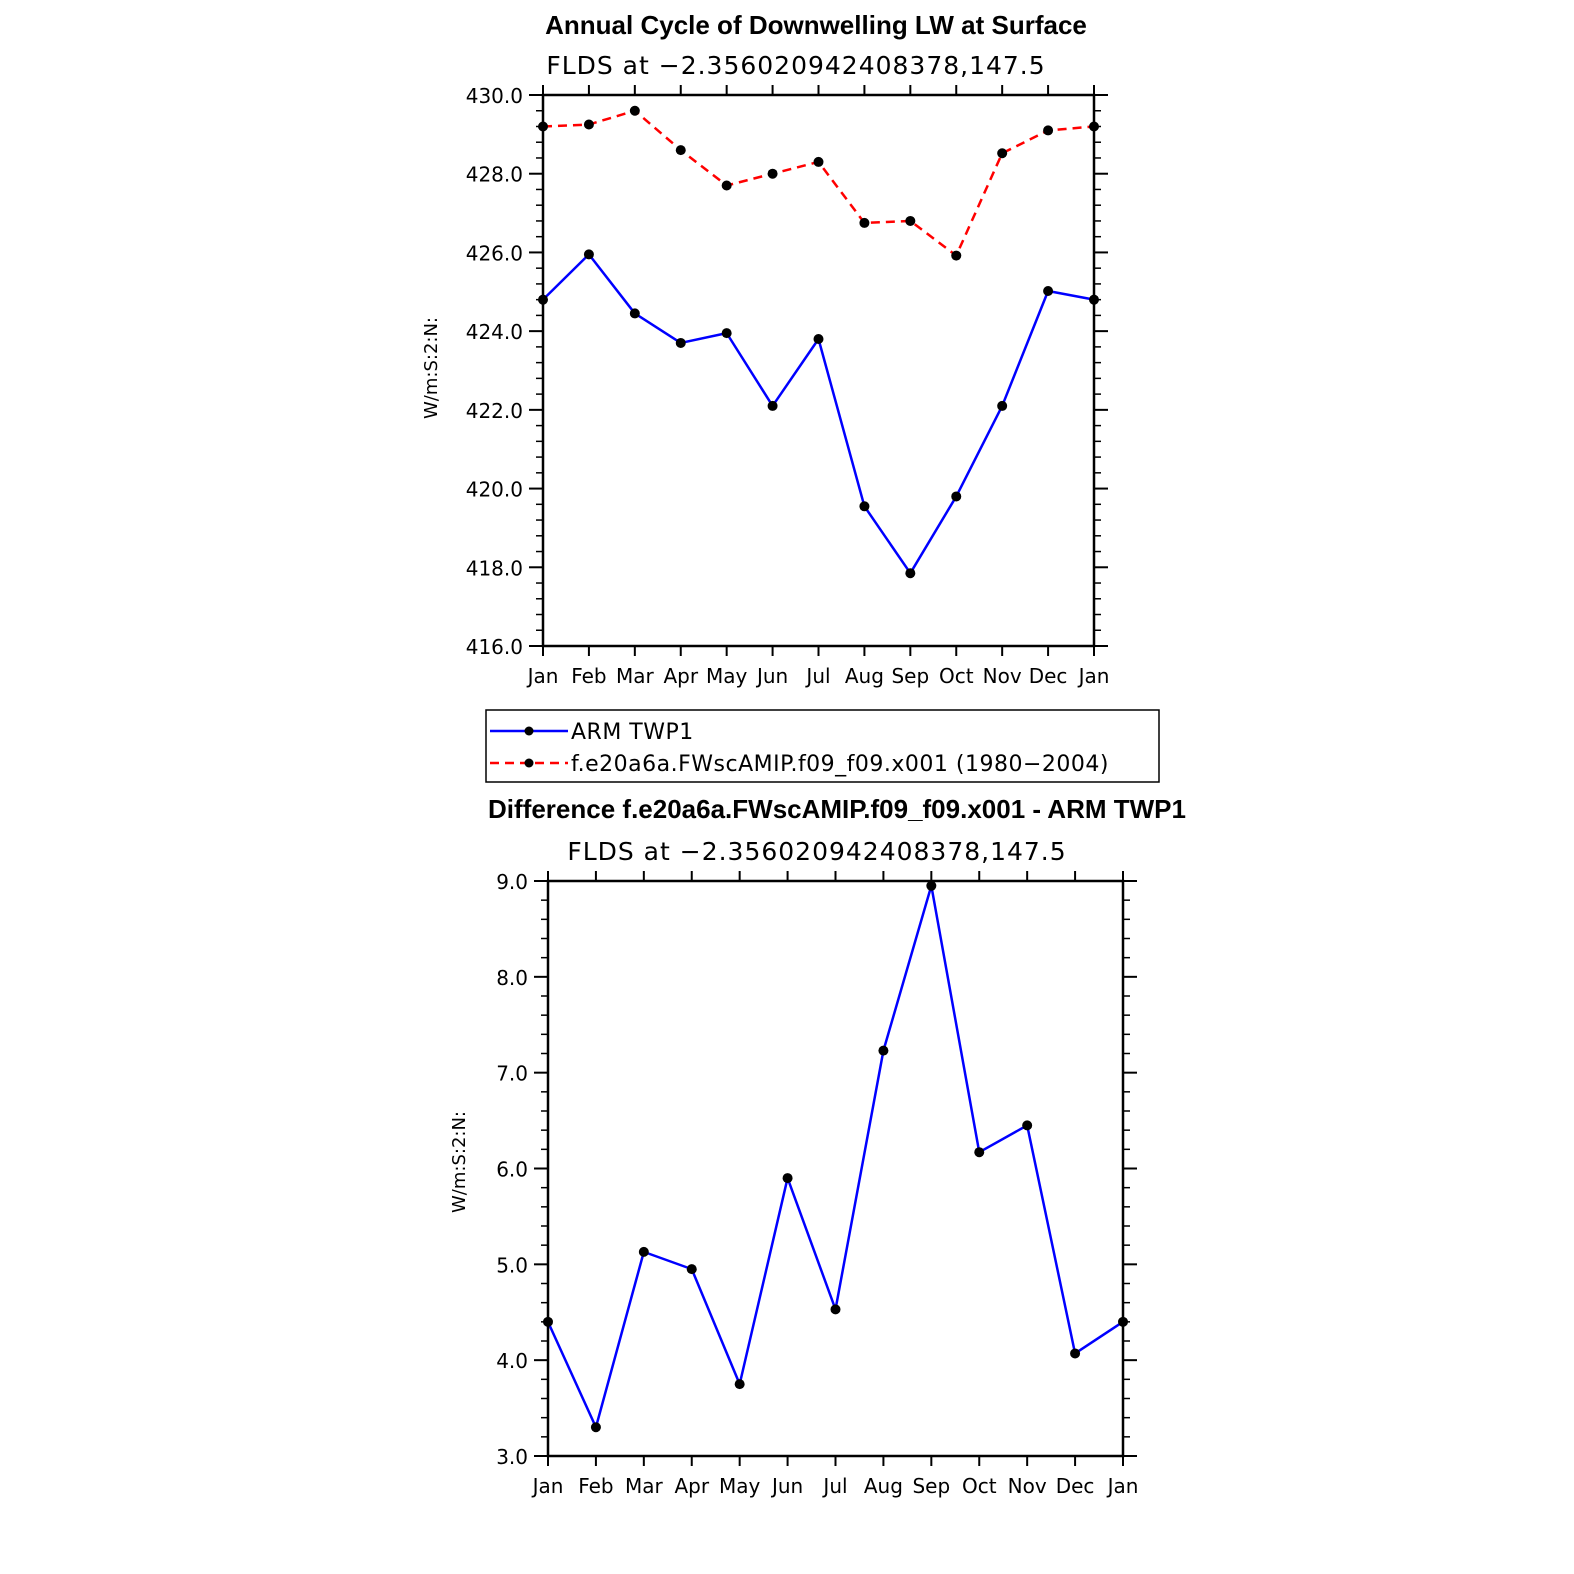 The height and width of the screenshot is (1574, 1574). I want to click on top-x-tick-labels: Jan Feb Mar Apr May Jun Jul Aug Sep Oct Nov Dec Jan, so click(818, 676).